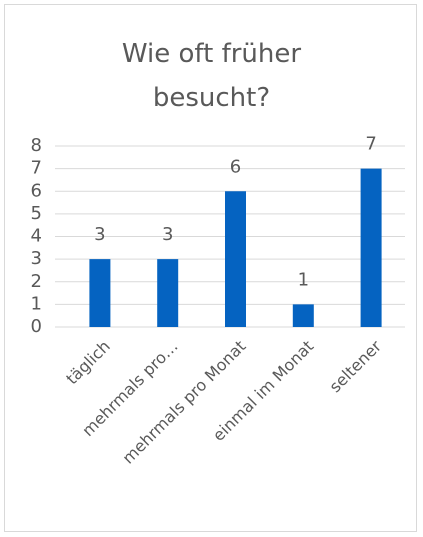 This screenshot has width=423, height=537. What do you see at coordinates (88, 363) in the screenshot?
I see `x-tick-label: täglich` at bounding box center [88, 363].